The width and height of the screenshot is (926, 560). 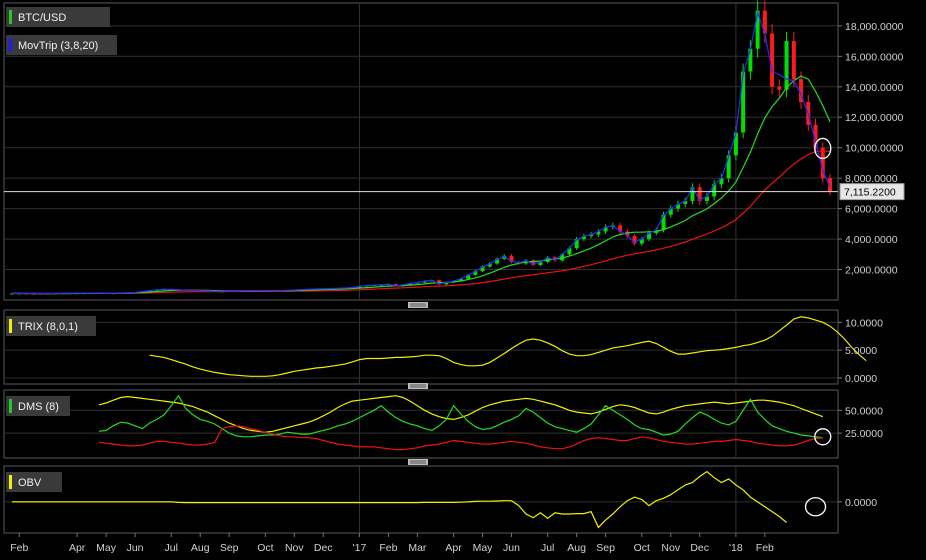 I want to click on legend-obv-box, so click(x=34, y=482).